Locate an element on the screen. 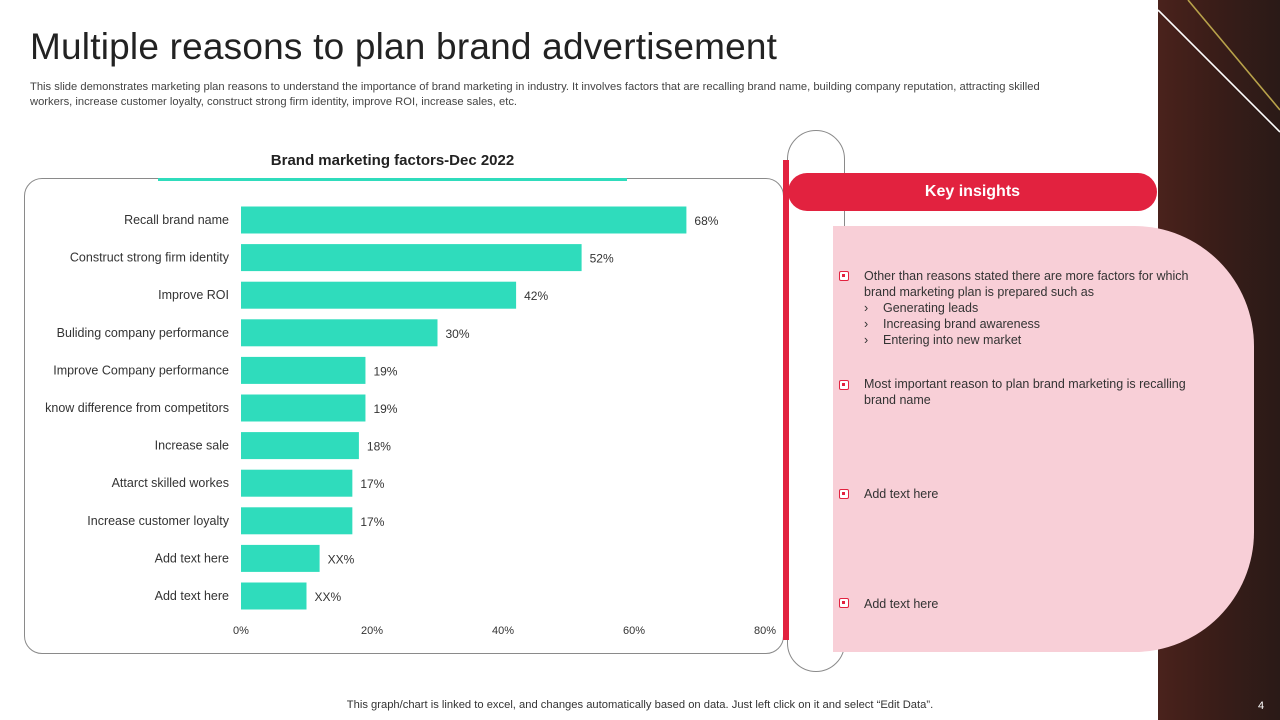  value-label: 18% is located at coordinates (379, 447).